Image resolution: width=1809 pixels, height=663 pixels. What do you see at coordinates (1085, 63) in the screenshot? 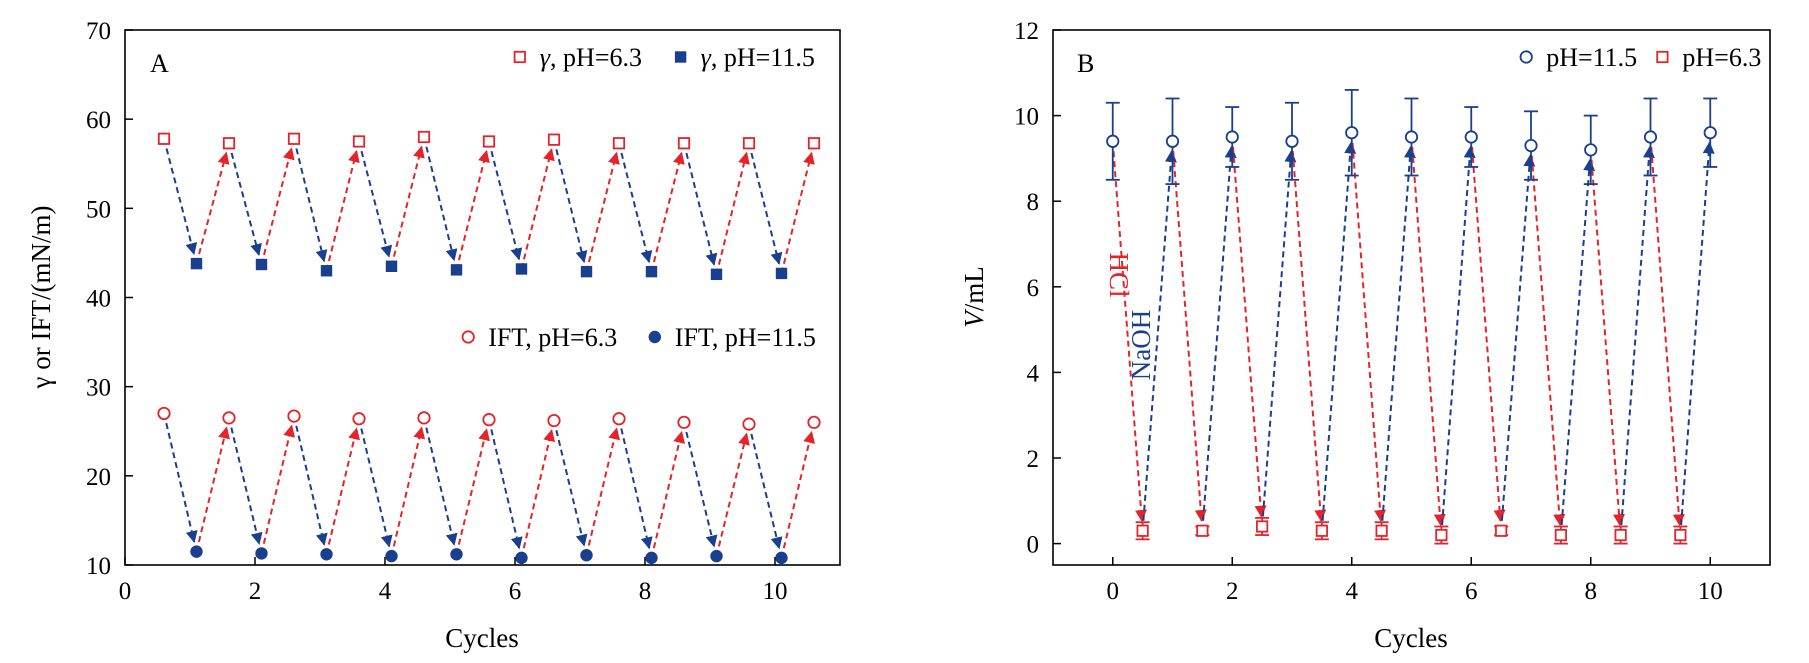
I see `panel-b-label: B` at bounding box center [1085, 63].